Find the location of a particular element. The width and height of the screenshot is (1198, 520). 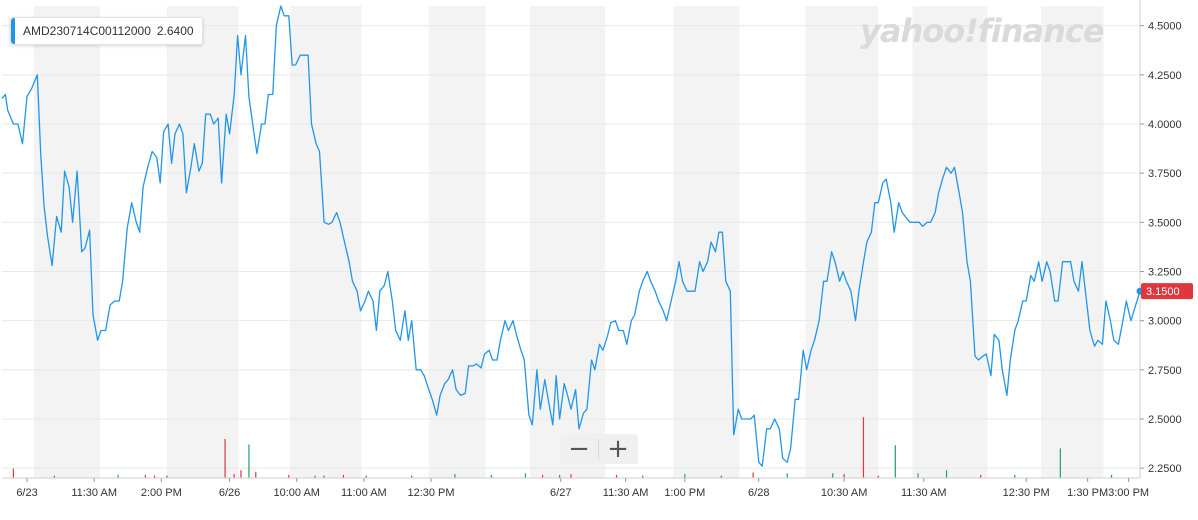

y-tick-label: 3.2500 is located at coordinates (1165, 273).